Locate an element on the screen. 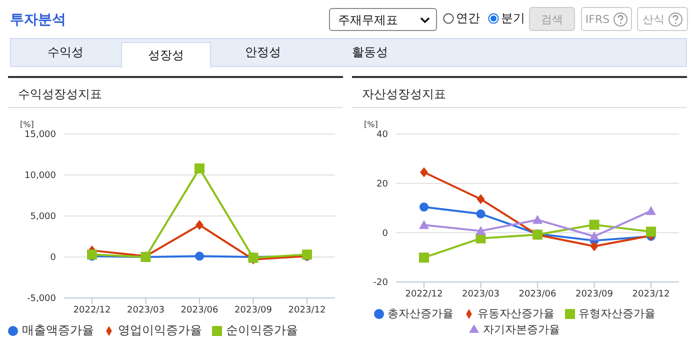 The image size is (697, 342). legend-label: 총자산증가율 is located at coordinates (421, 313).